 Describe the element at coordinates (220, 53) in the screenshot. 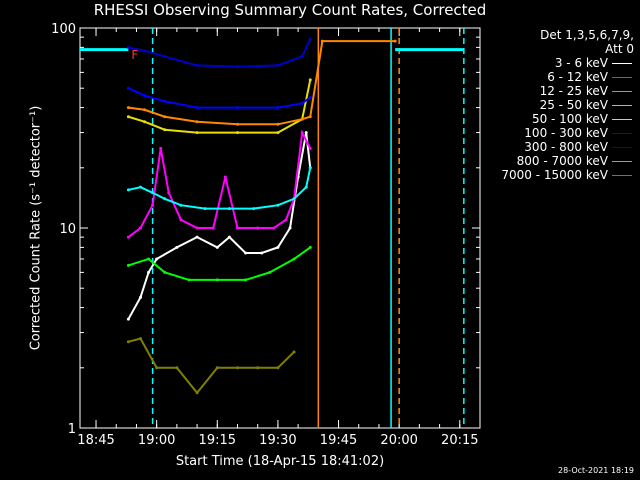

I see `series-line-300-800-kev` at that location.